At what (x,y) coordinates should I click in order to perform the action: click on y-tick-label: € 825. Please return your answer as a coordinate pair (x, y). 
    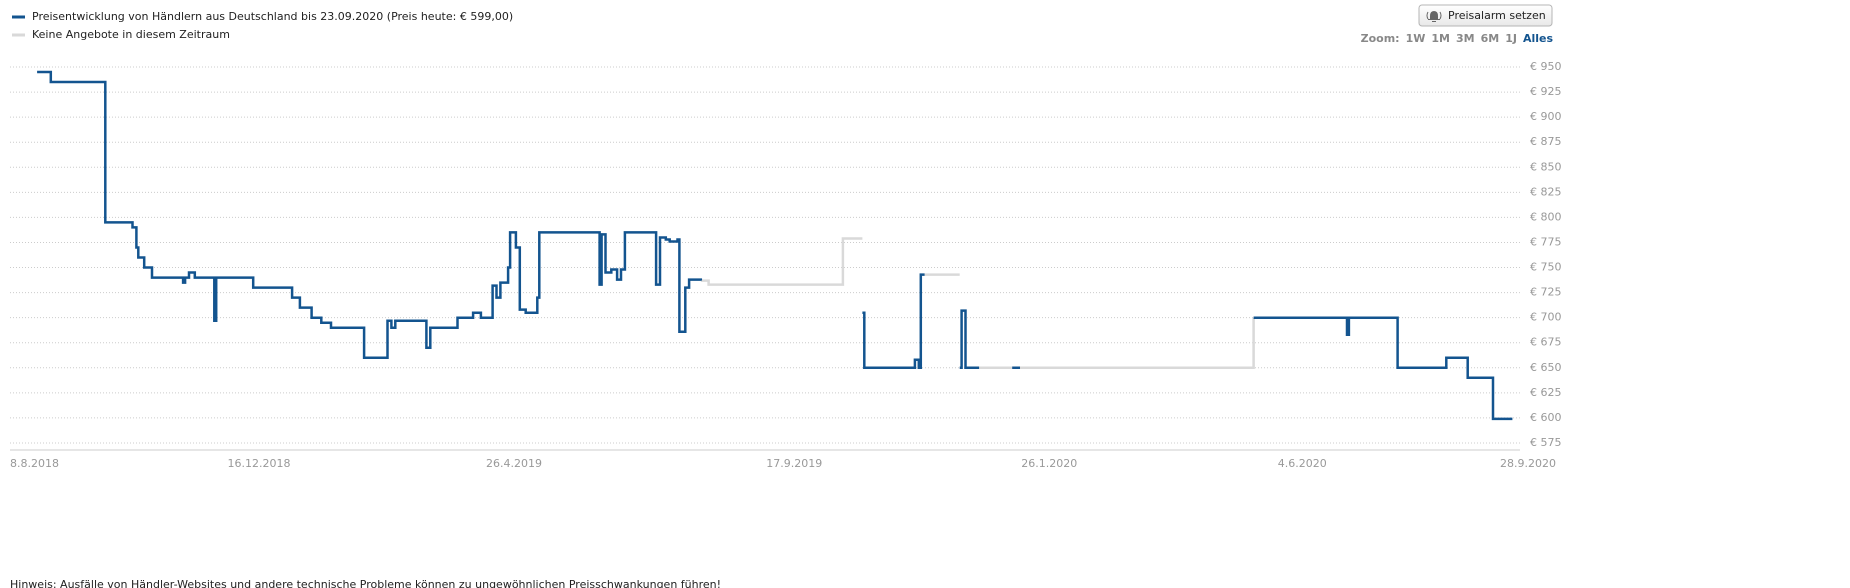
    Looking at the image, I should click on (1546, 191).